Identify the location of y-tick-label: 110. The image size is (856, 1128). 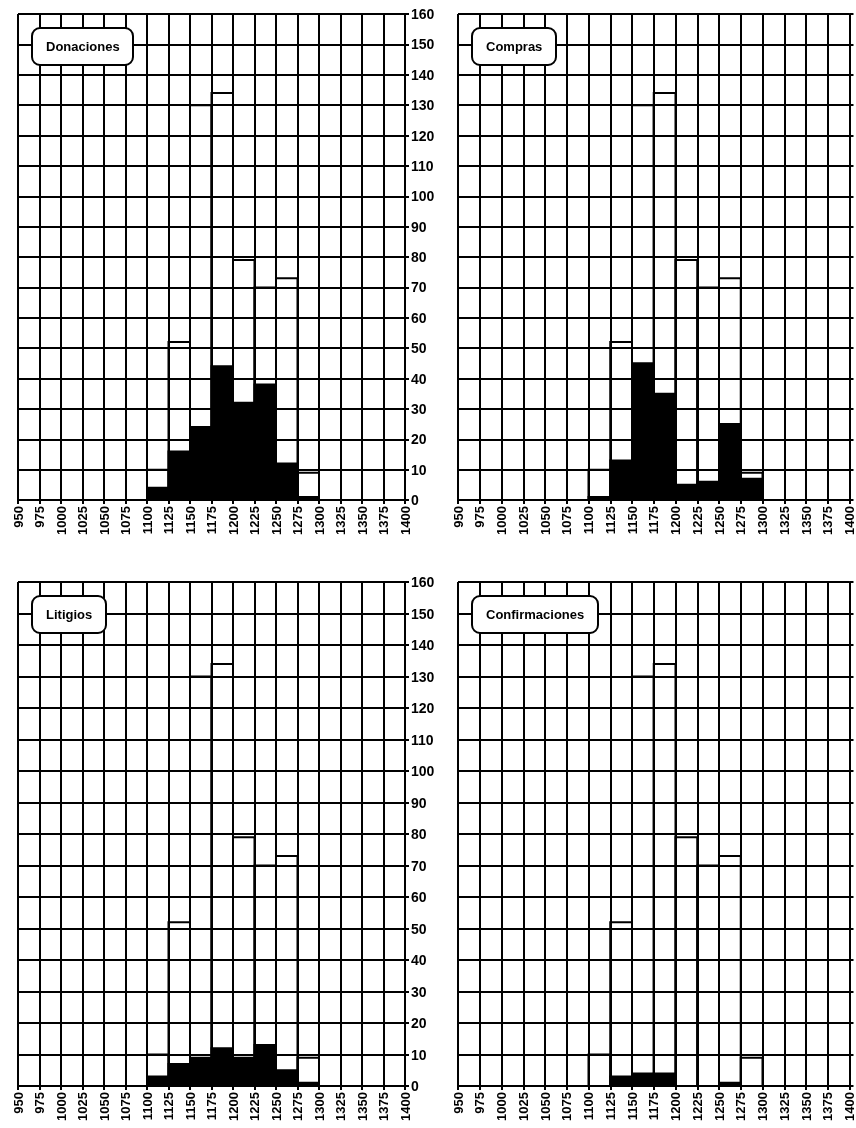
(422, 165).